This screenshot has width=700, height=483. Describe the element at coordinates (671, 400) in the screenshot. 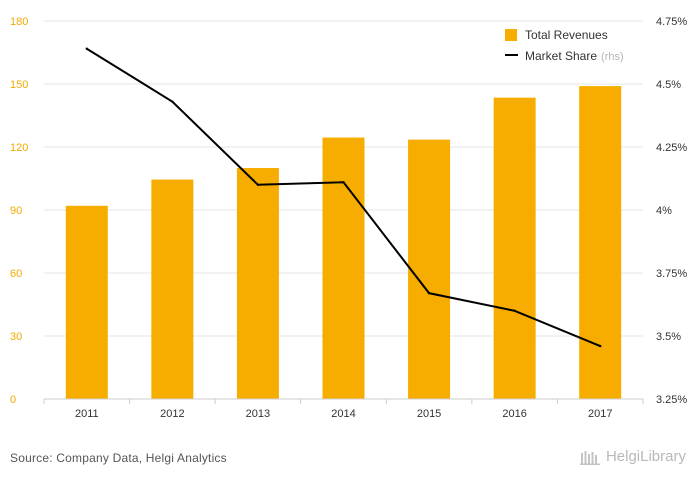

I see `y-right-tick-label: 3.25%` at that location.